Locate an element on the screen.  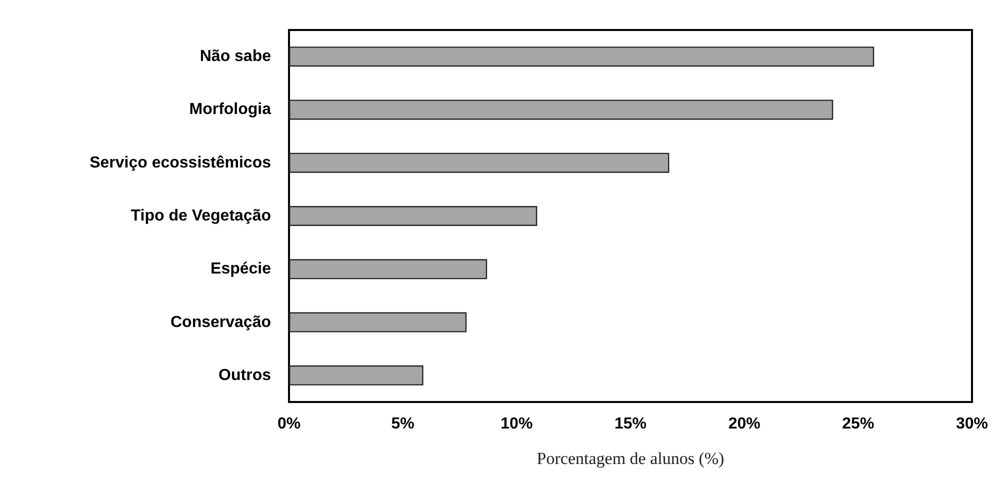
y-tick-label: Não sabe is located at coordinates (236, 57).